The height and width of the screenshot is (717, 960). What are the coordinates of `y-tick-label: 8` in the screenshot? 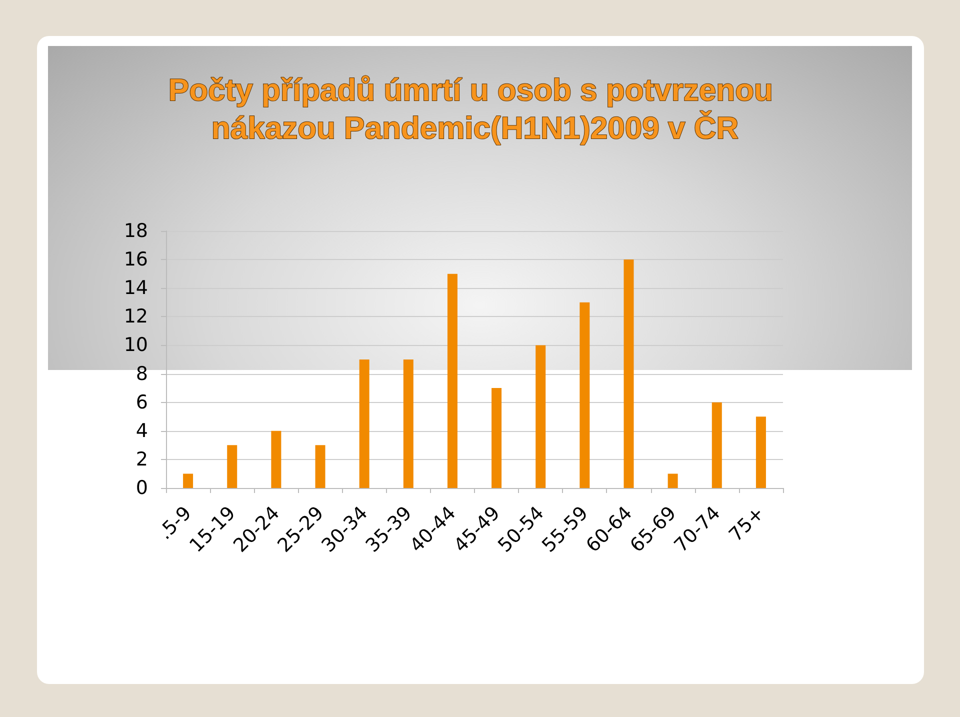 It's located at (142, 373).